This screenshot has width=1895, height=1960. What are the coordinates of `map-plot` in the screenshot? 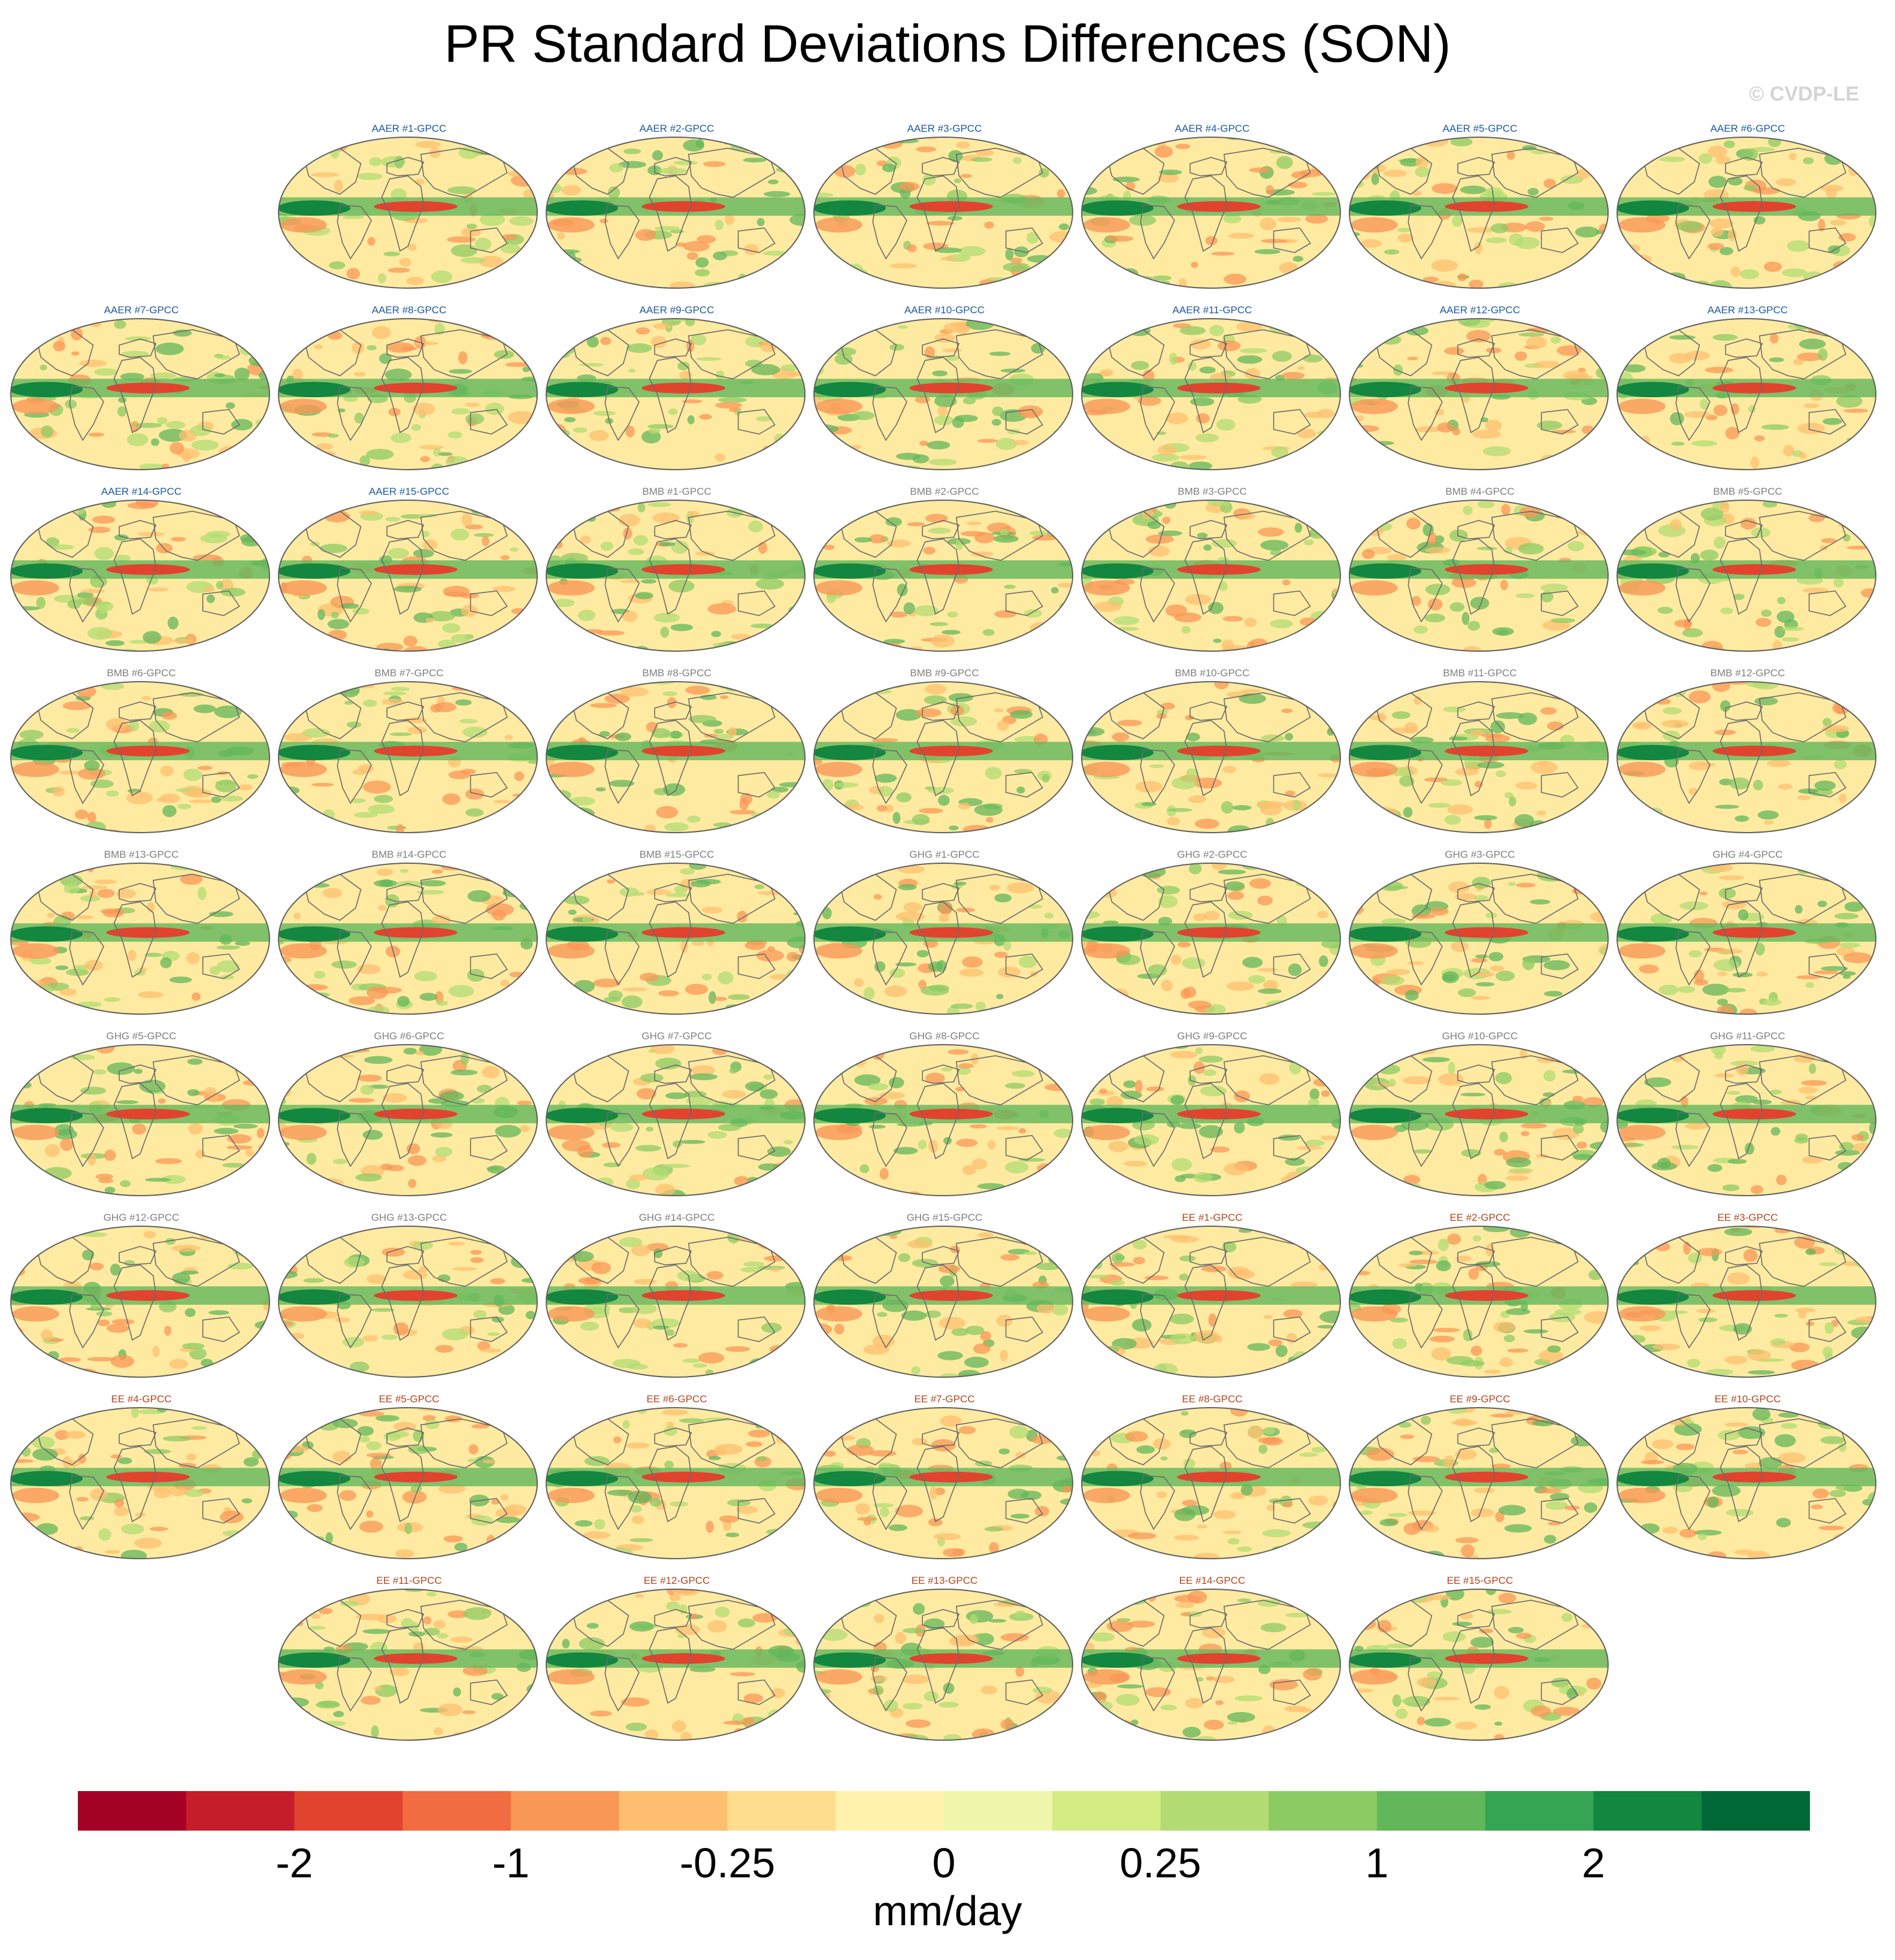 It's located at (1746, 1302).